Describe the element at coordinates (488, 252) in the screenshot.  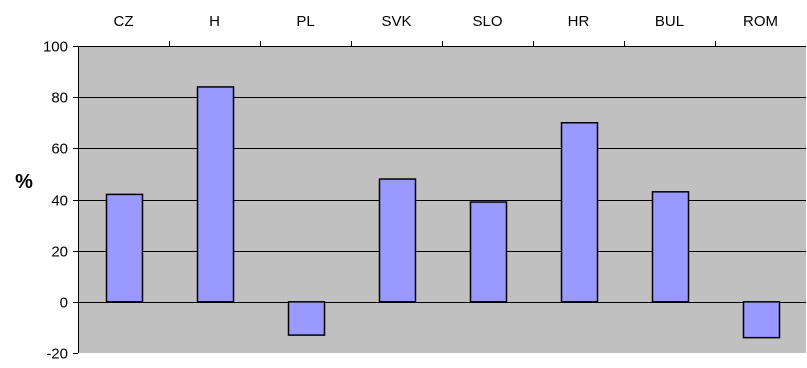
I see `bar-slo` at that location.